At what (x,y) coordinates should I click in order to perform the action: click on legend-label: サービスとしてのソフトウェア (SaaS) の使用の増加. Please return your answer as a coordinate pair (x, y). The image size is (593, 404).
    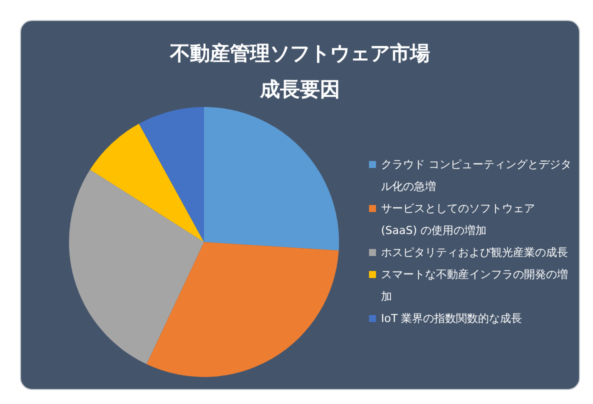
    Looking at the image, I should click on (458, 220).